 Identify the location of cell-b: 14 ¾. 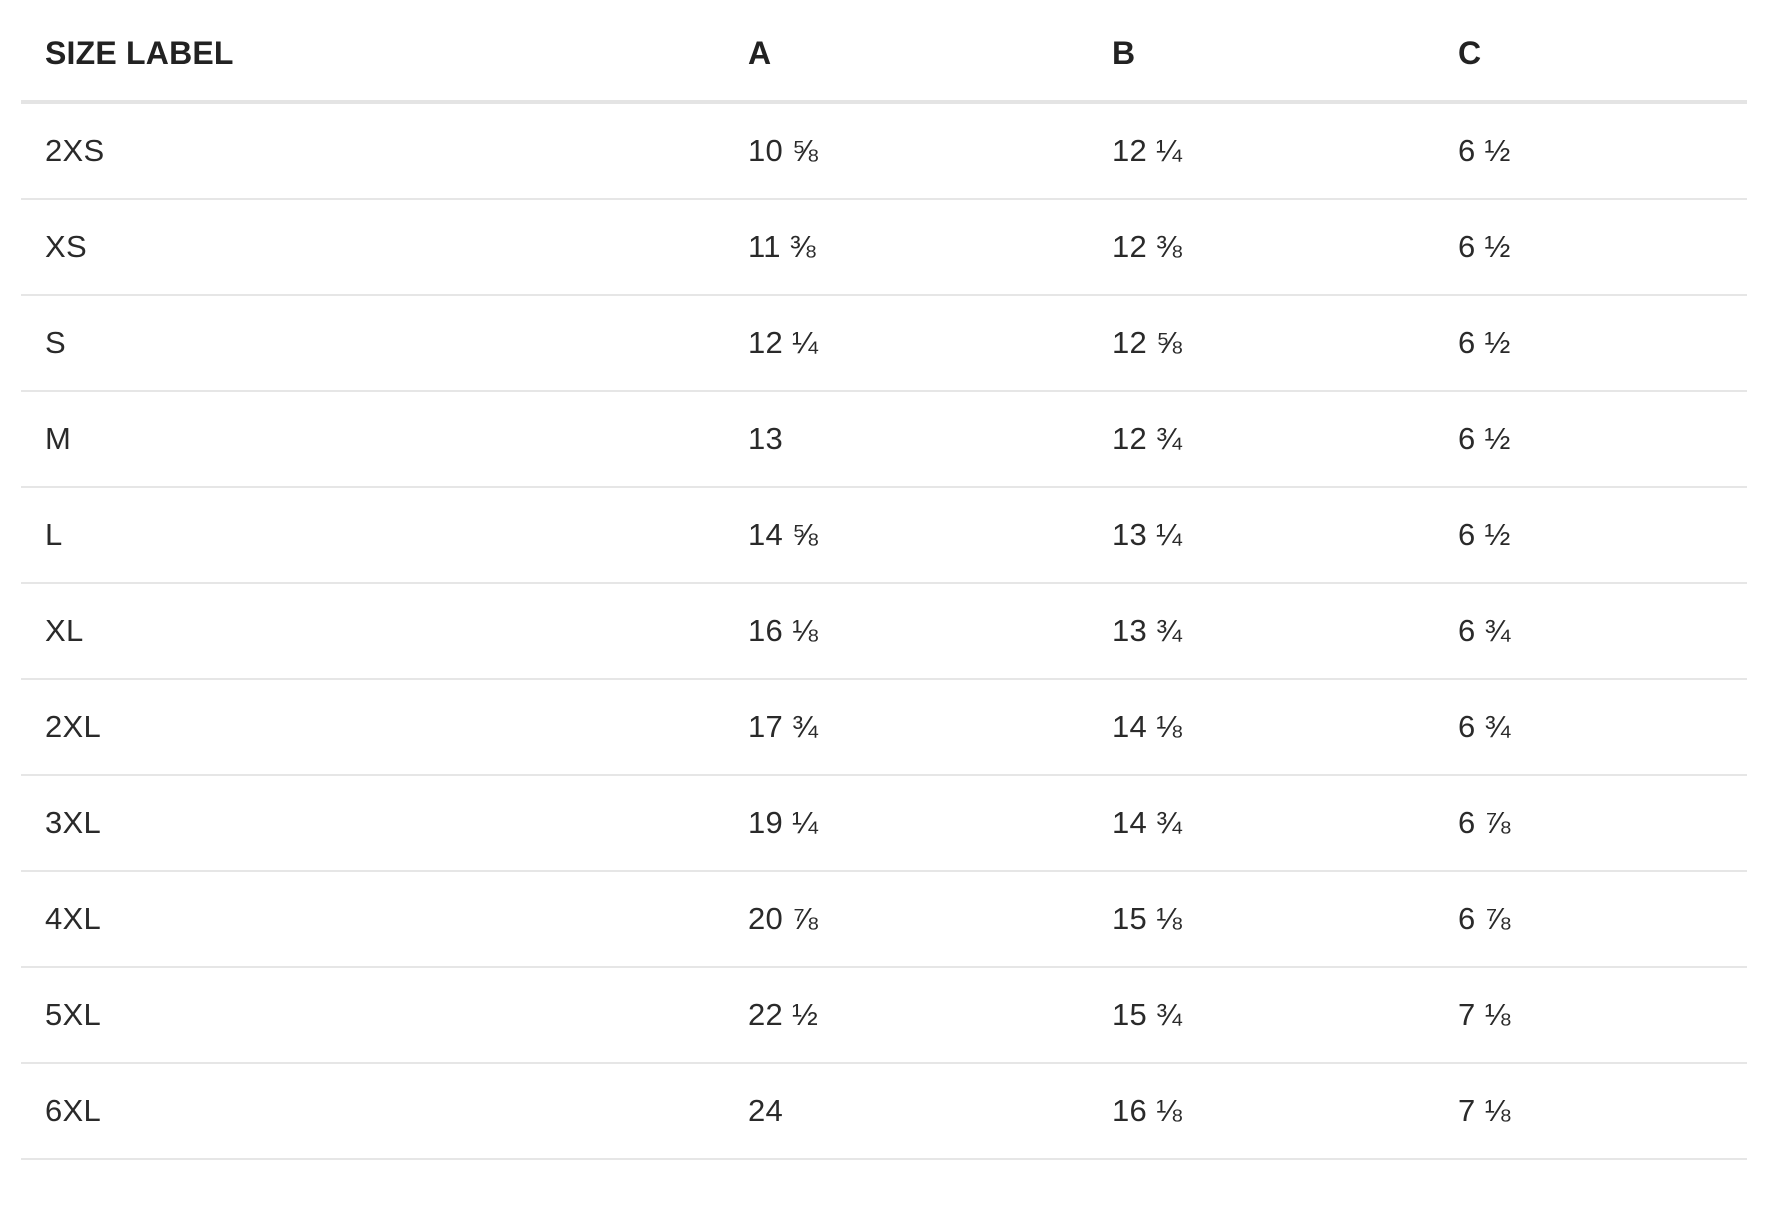
(1147, 822).